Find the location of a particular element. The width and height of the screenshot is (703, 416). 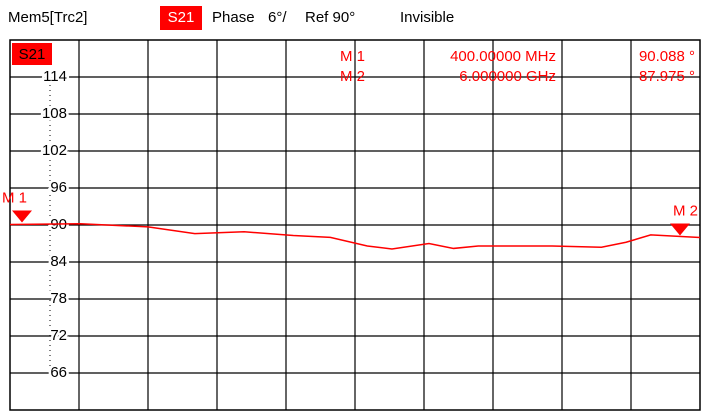

trace-name: Mem5[Trc2] is located at coordinates (47, 17).